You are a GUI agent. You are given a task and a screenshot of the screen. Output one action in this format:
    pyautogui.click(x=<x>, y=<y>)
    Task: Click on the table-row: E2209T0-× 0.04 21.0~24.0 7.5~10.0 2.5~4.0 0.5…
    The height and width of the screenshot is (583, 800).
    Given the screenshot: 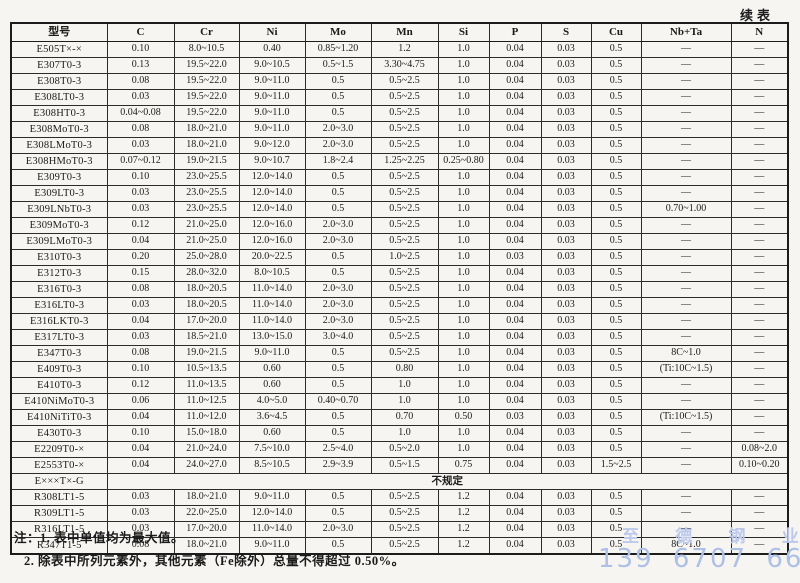 What is the action you would take?
    pyautogui.click(x=399, y=449)
    